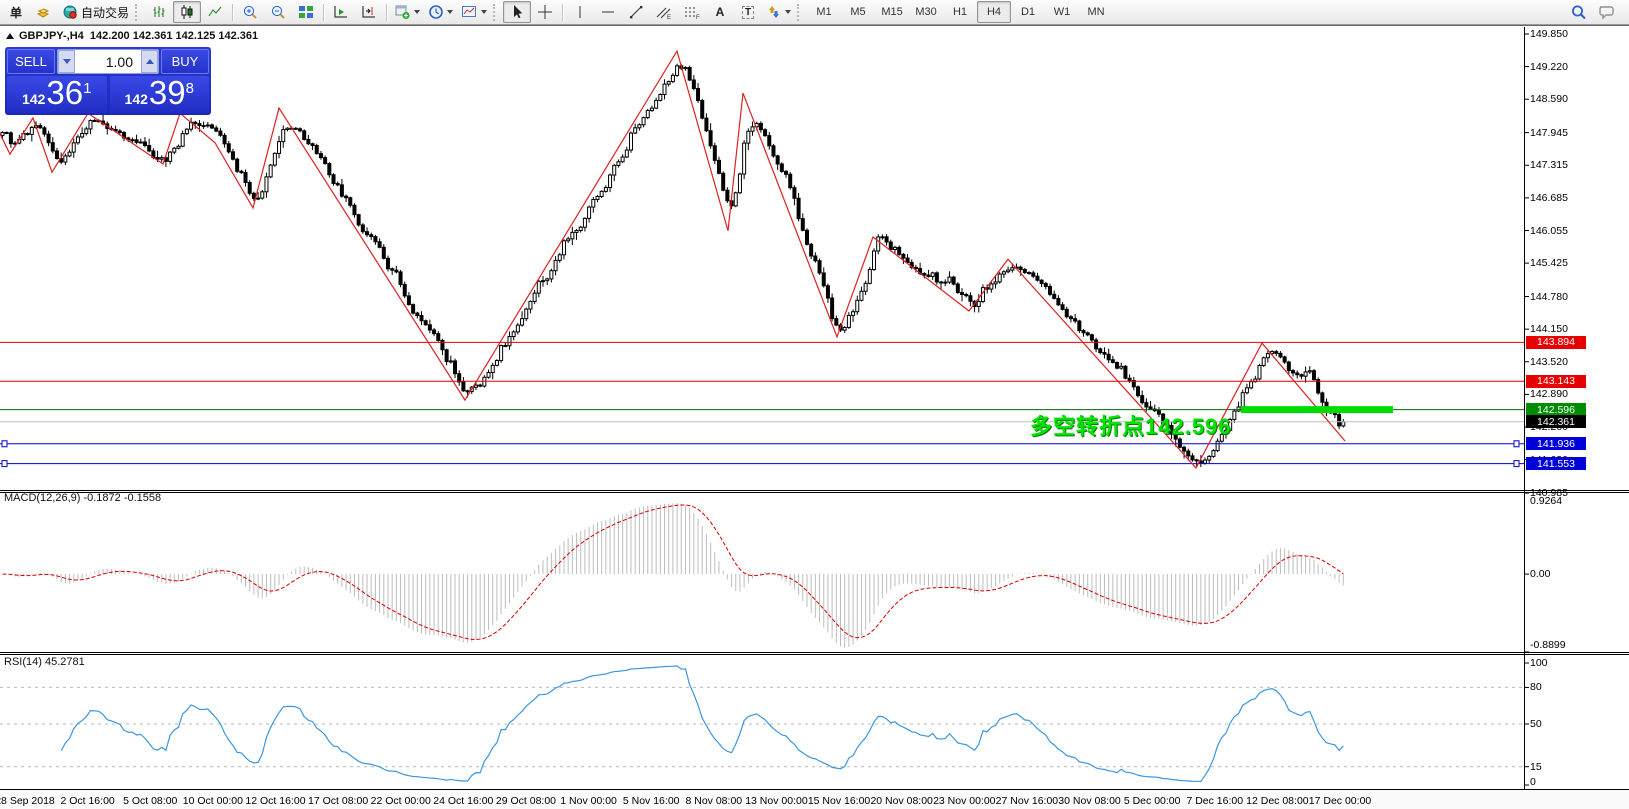  I want to click on price-tick-label: 145.425, so click(1549, 263).